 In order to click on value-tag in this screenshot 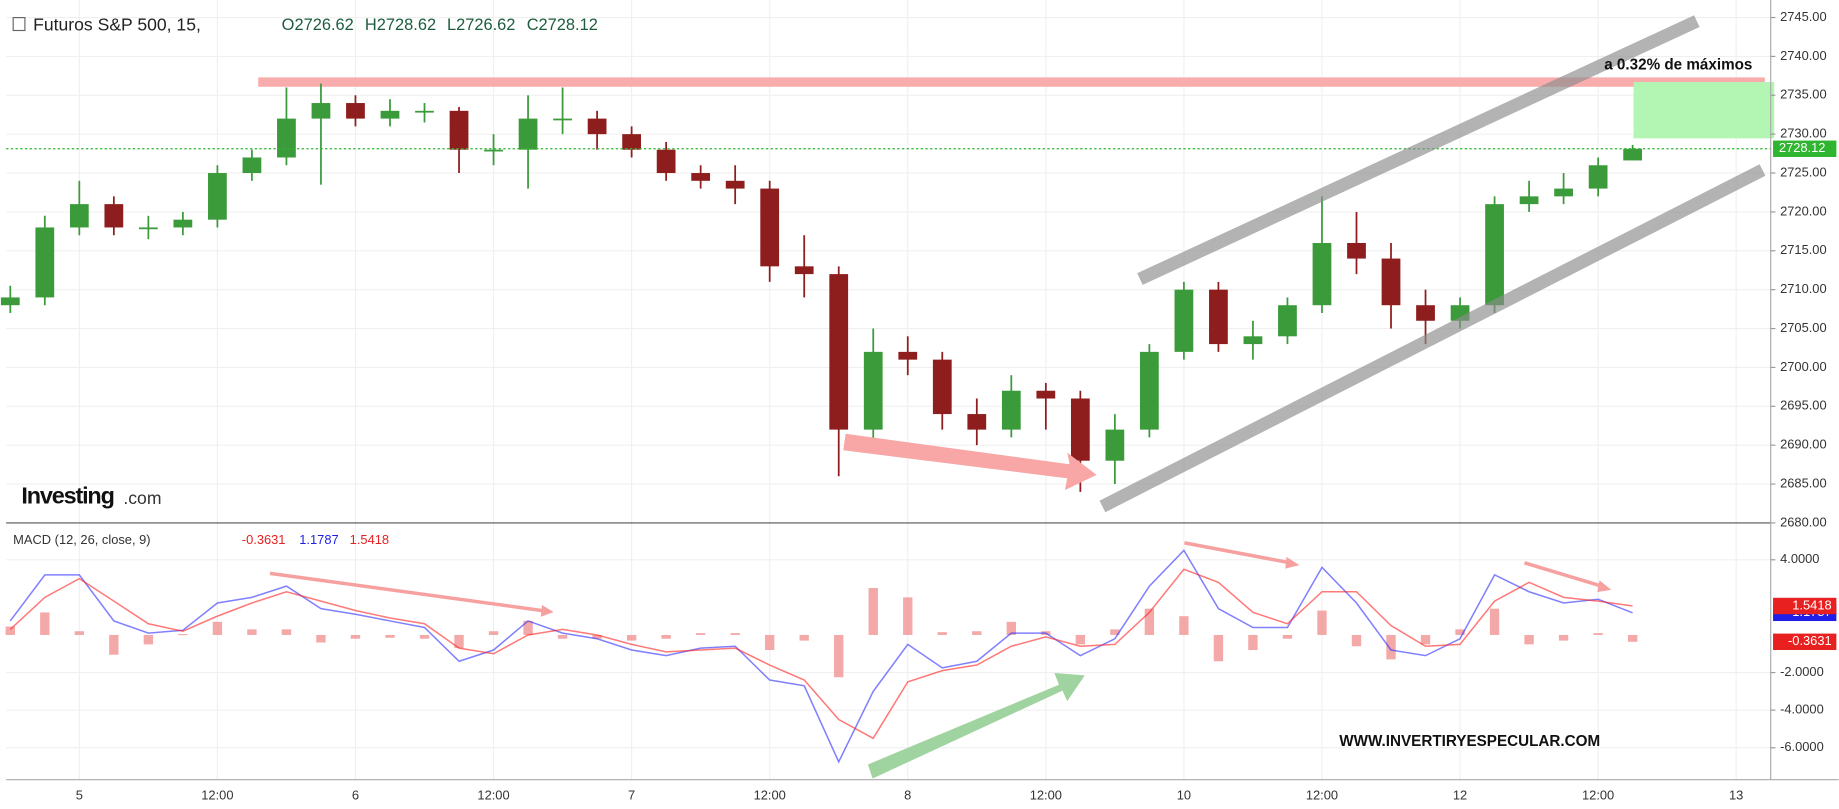, I will do `click(1805, 642)`.